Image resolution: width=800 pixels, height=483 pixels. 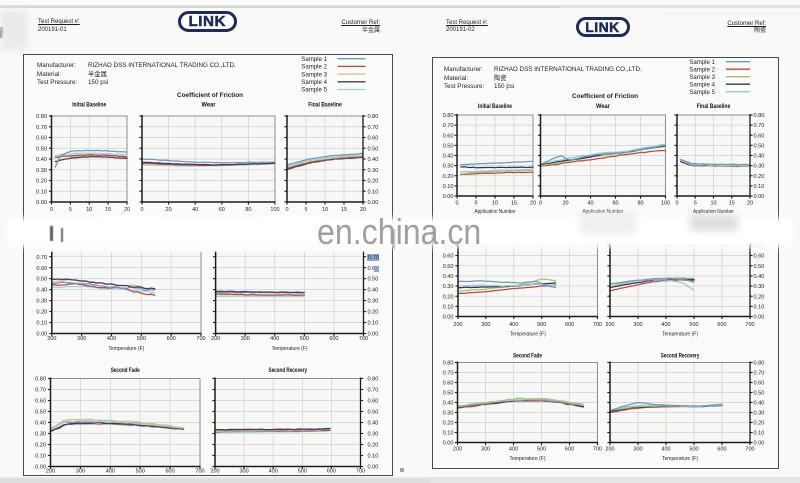 What do you see at coordinates (713, 212) in the screenshot?
I see `svg-text: Application Number` at bounding box center [713, 212].